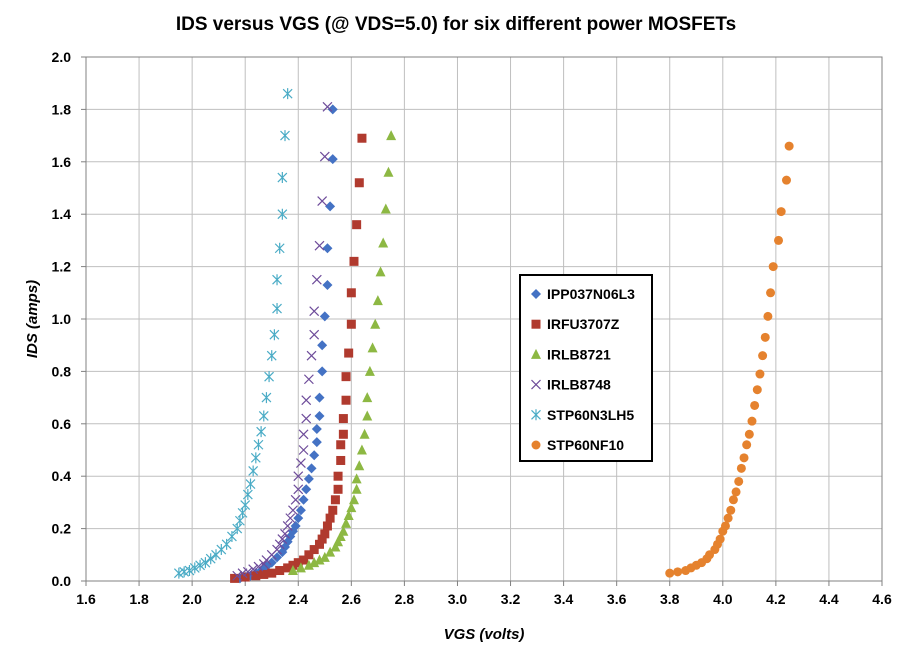 This screenshot has height=648, width=913. Describe the element at coordinates (62, 371) in the screenshot. I see `y-tick-label: 0.8` at that location.